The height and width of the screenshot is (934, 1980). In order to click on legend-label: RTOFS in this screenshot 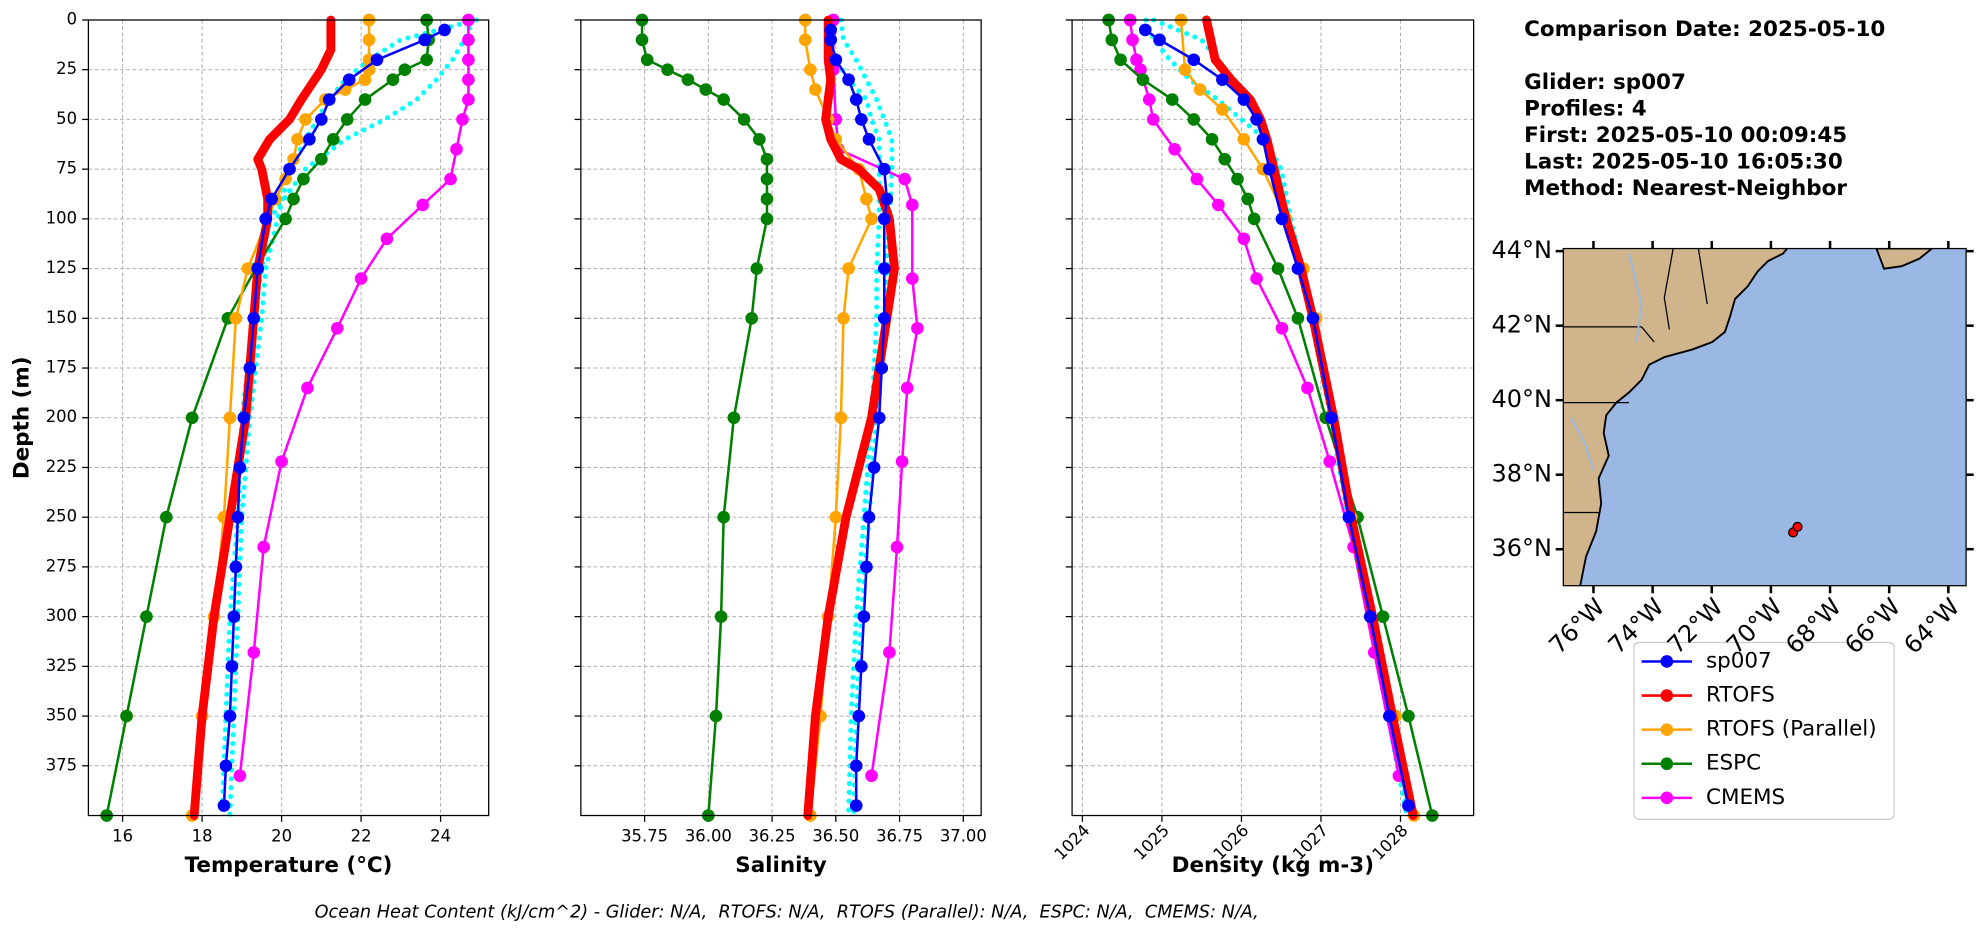, I will do `click(1740, 695)`.